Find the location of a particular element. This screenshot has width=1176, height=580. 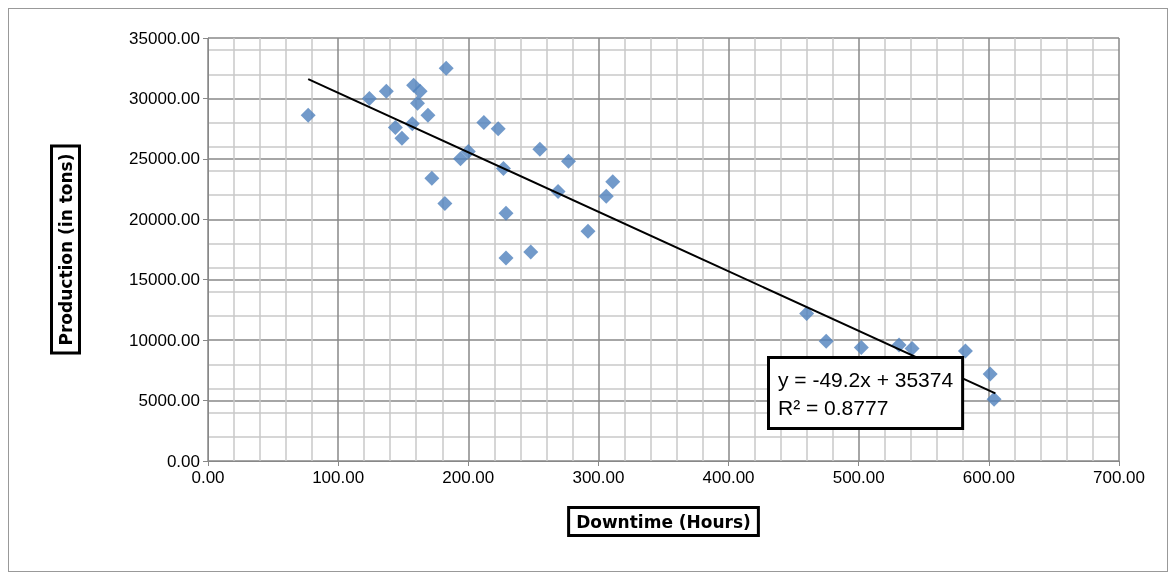

x-axis-title: Downtime (Hours) is located at coordinates (663, 521).